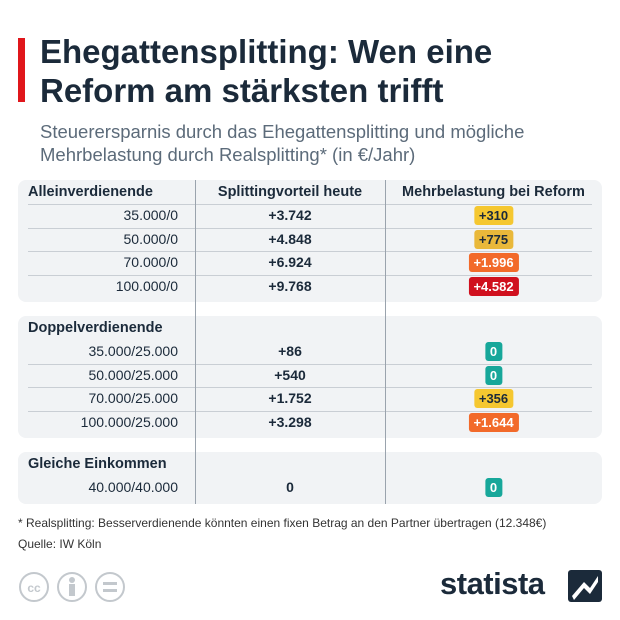 This screenshot has width=620, height=620. Describe the element at coordinates (290, 487) in the screenshot. I see `advantage: 0` at that location.